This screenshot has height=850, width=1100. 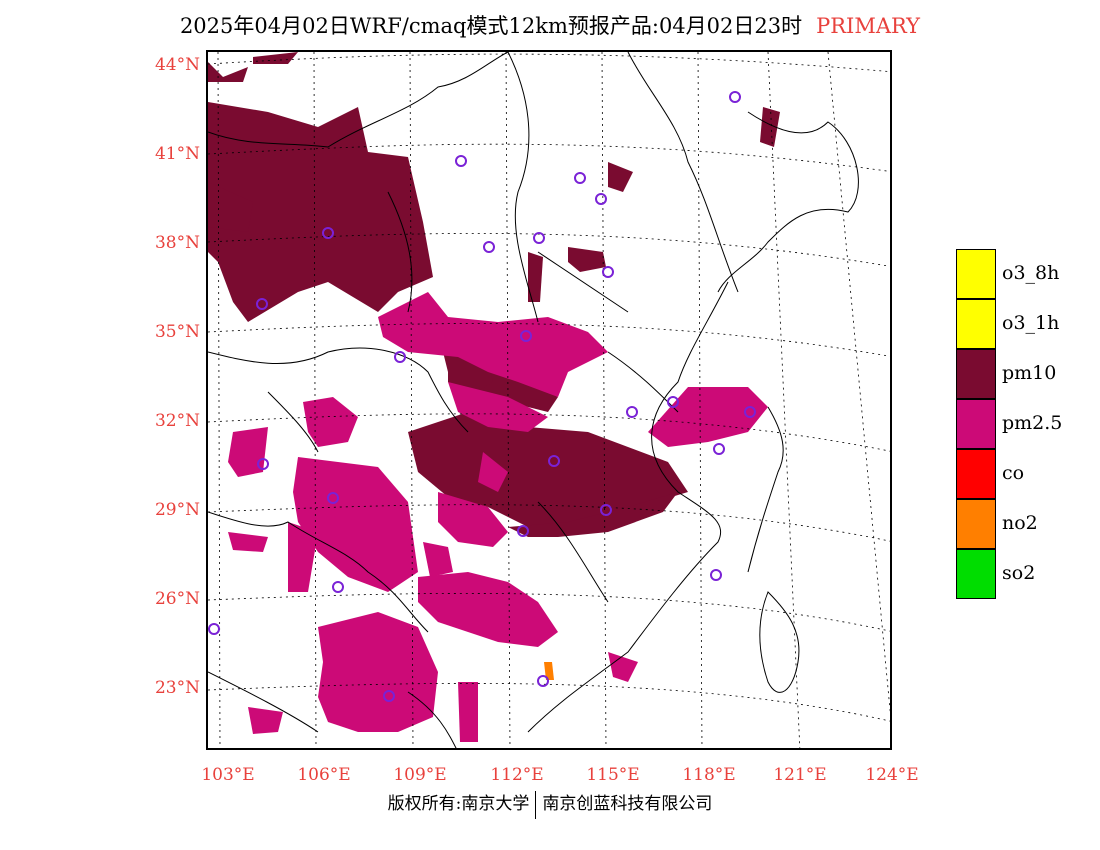 What do you see at coordinates (1019, 573) in the screenshot?
I see `legend-label-so2: so2` at bounding box center [1019, 573].